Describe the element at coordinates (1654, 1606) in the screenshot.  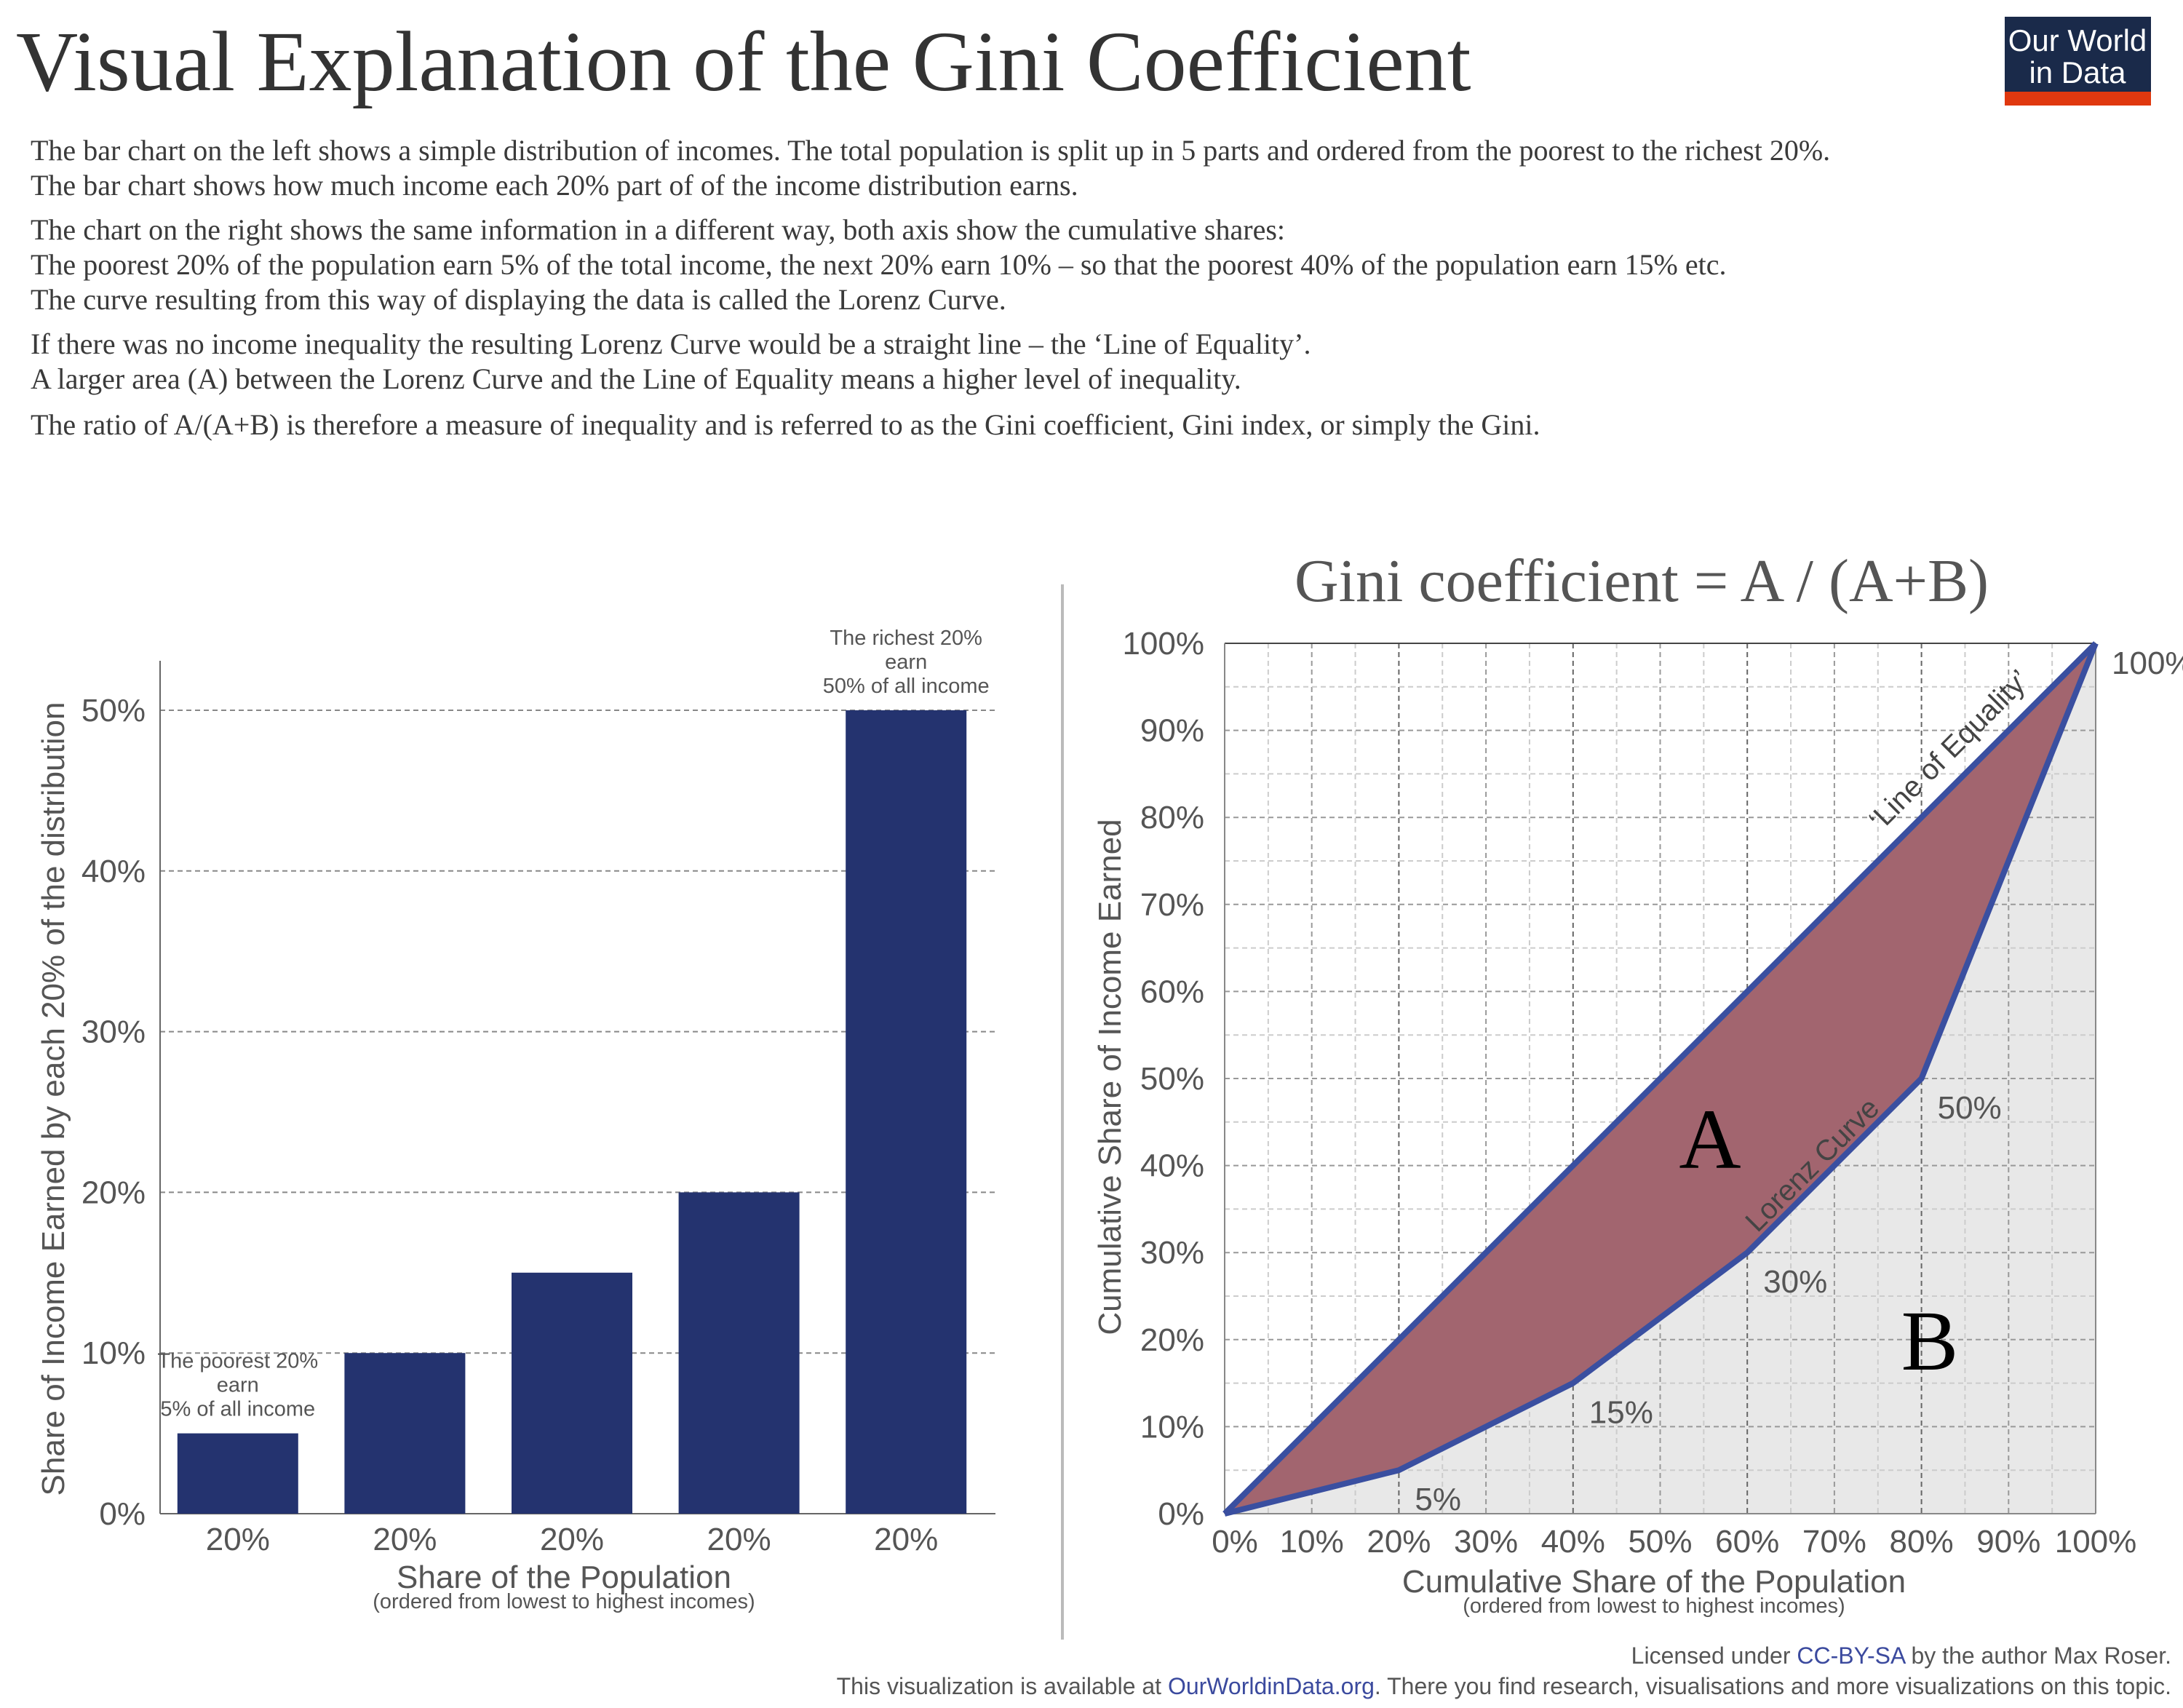
I see `lorenz-x-axis-subtitle: (ordered from lowest to highest incomes)` at that location.